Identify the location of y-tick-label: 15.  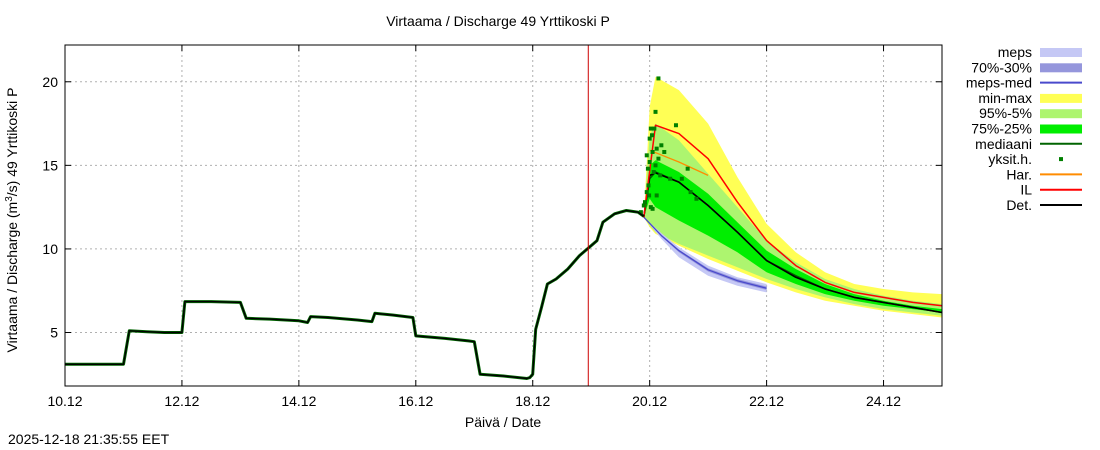
(50, 165).